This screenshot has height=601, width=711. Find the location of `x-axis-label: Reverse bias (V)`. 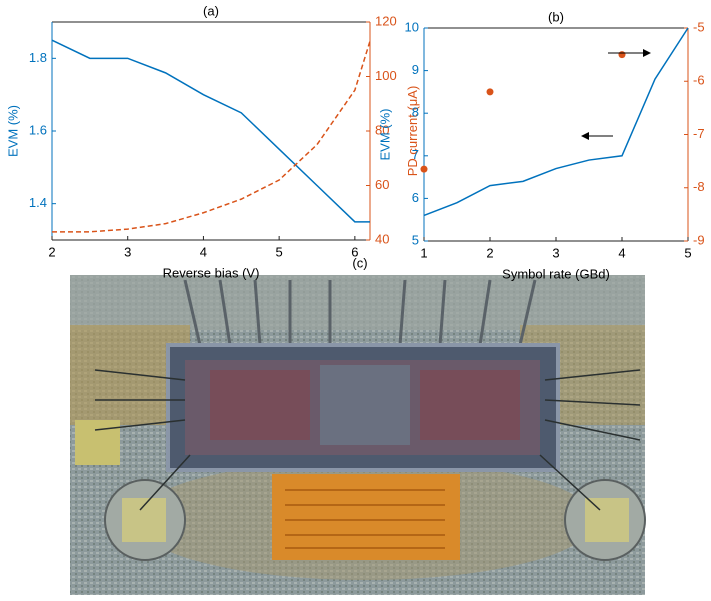

x-axis-label: Reverse bias (V) is located at coordinates (211, 272).